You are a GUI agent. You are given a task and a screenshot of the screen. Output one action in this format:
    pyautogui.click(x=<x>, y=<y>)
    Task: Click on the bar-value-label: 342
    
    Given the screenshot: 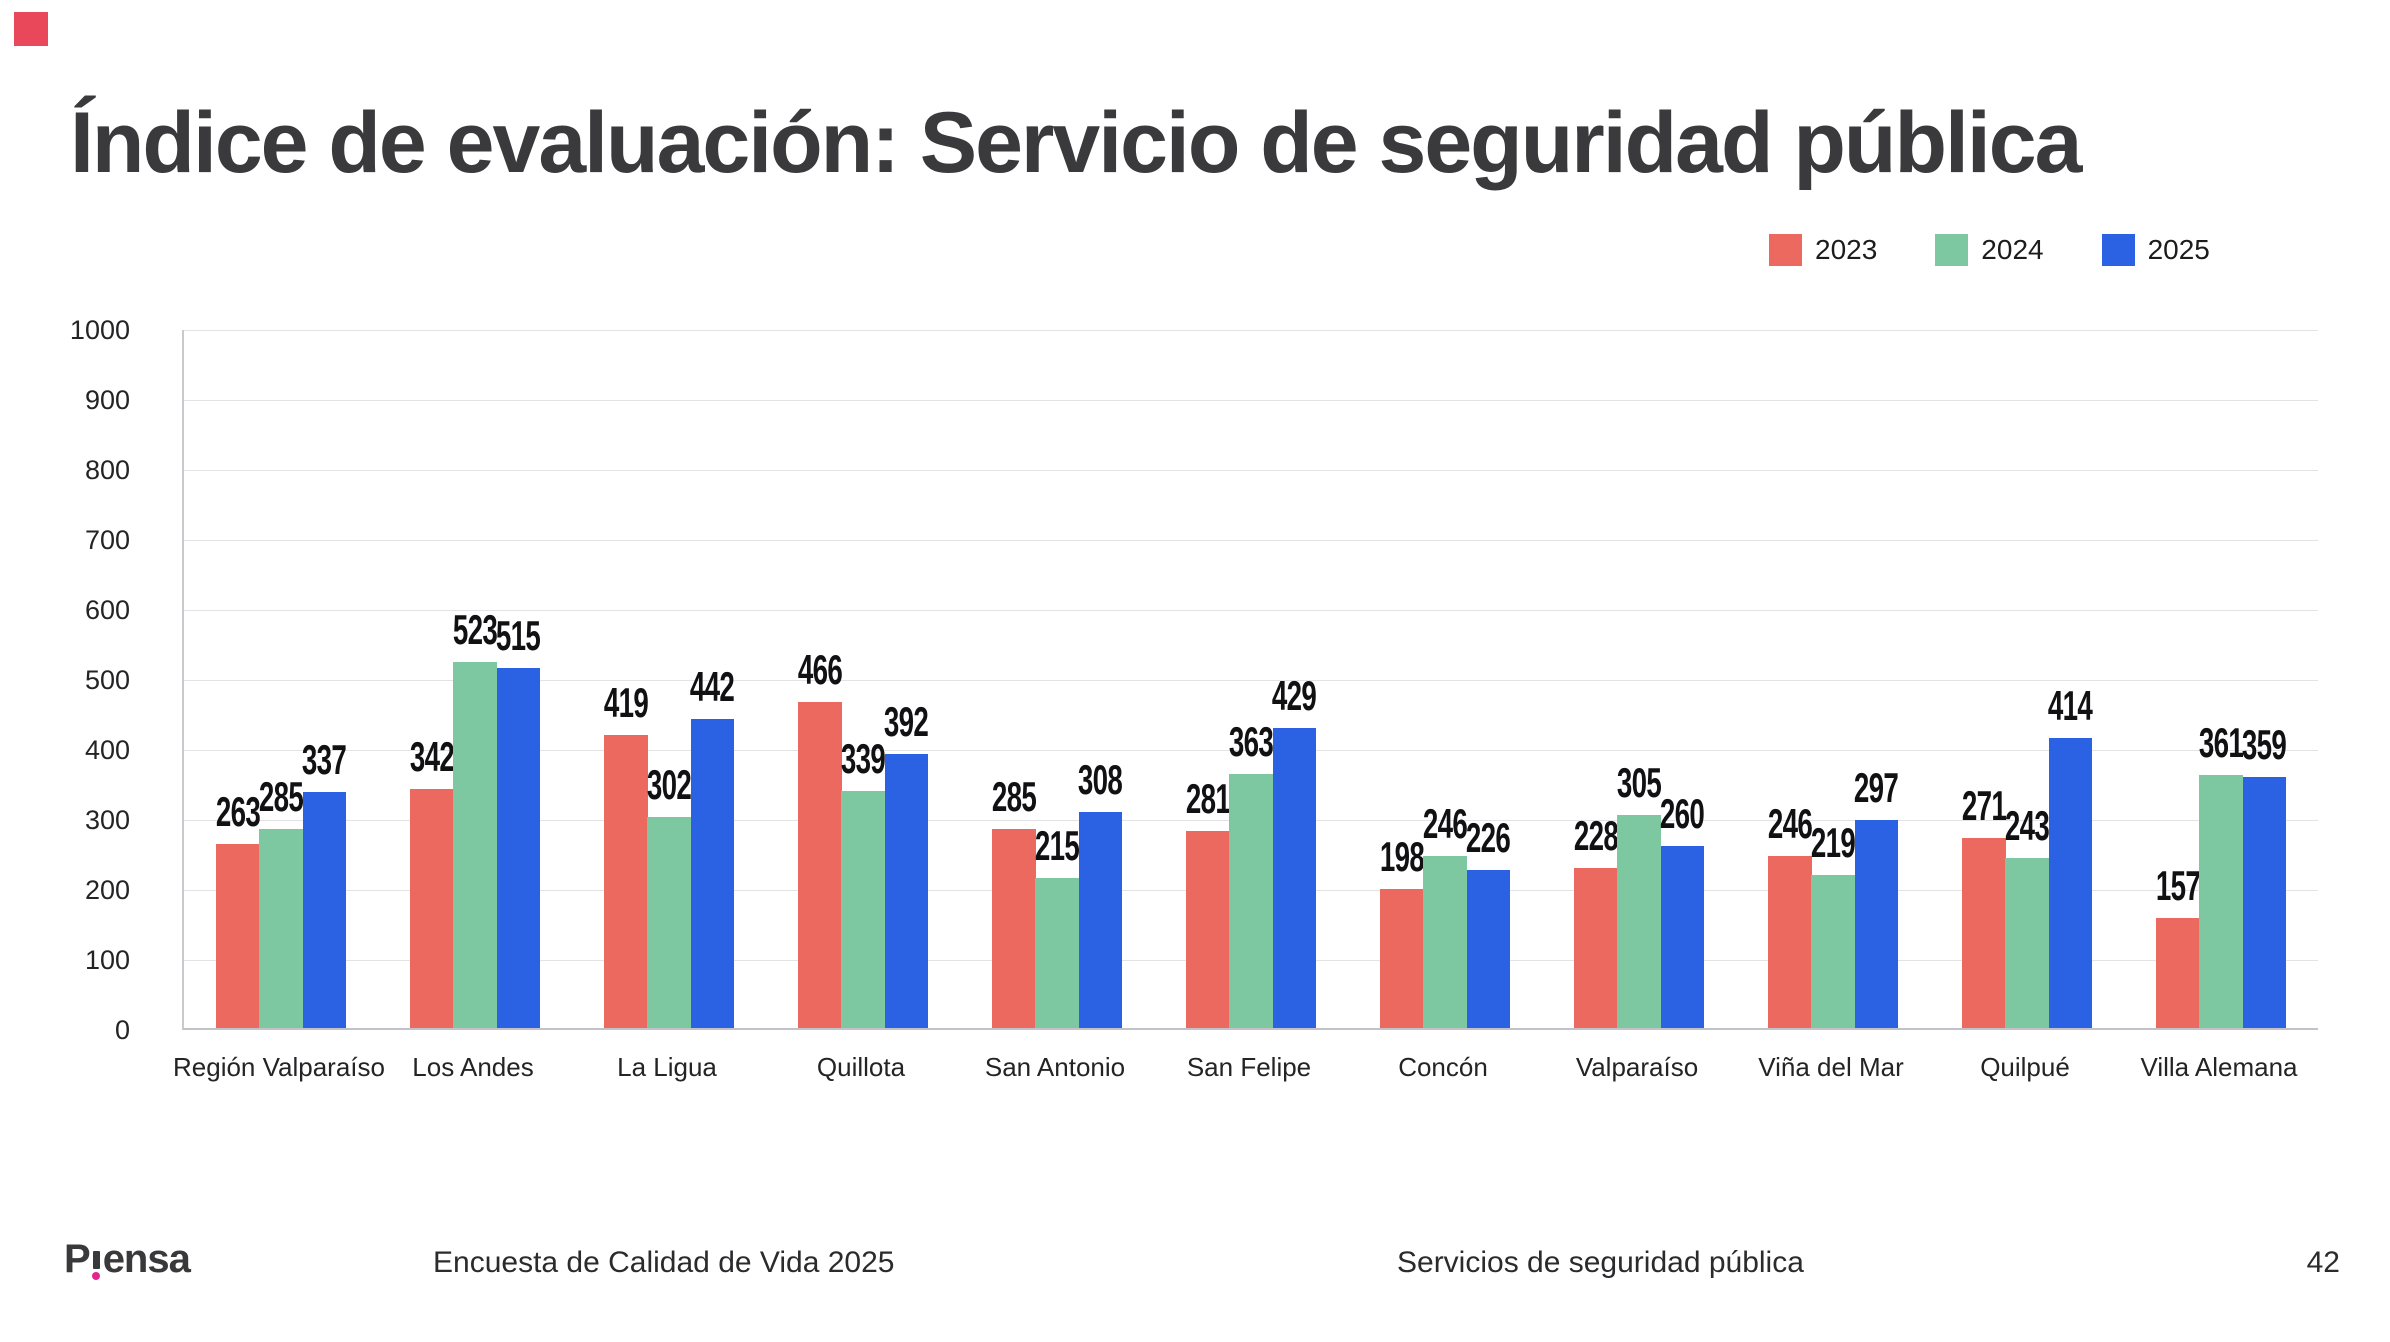 What is the action you would take?
    pyautogui.click(x=432, y=756)
    